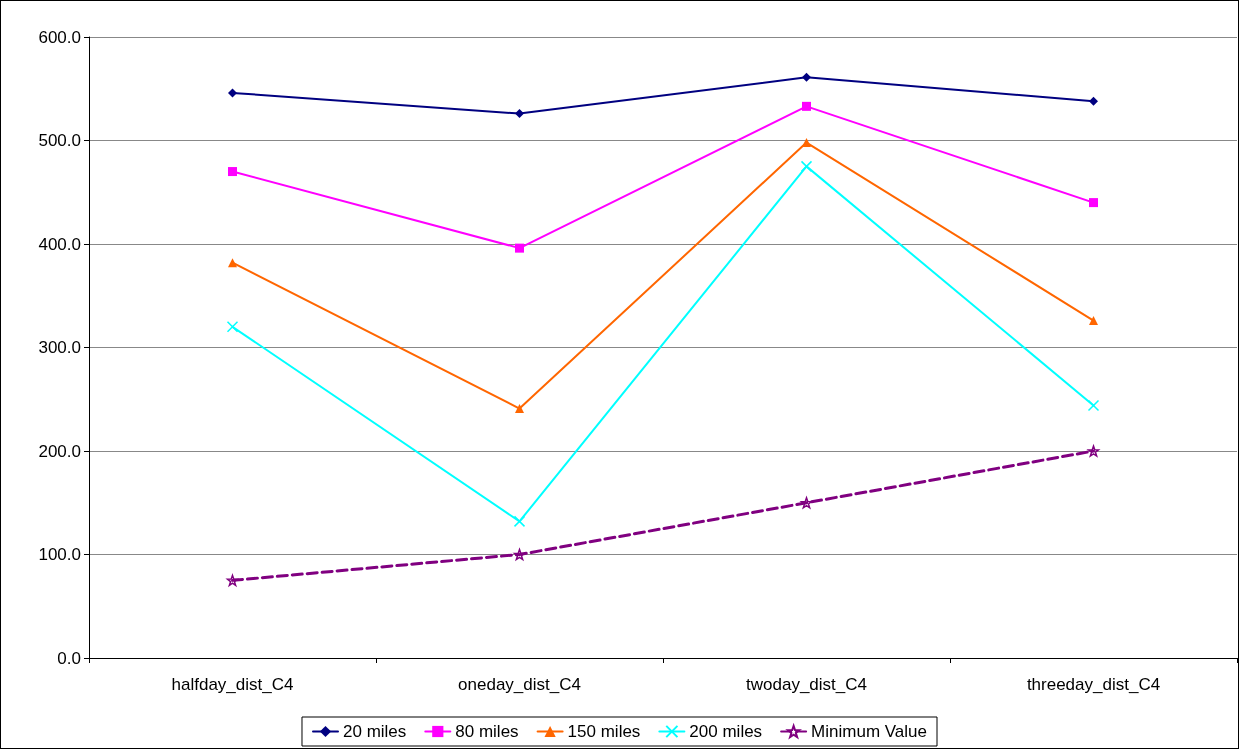  What do you see at coordinates (487, 731) in the screenshot?
I see `legend-label: 80 miles` at bounding box center [487, 731].